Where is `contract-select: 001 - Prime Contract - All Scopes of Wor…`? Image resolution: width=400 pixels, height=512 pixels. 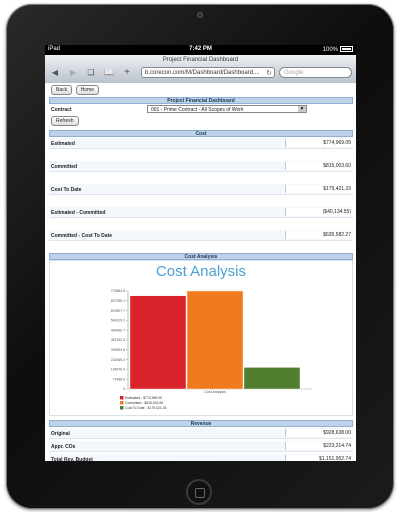
contract-select: 001 - Prime Contract - All Scopes of Wor… is located at coordinates (227, 109).